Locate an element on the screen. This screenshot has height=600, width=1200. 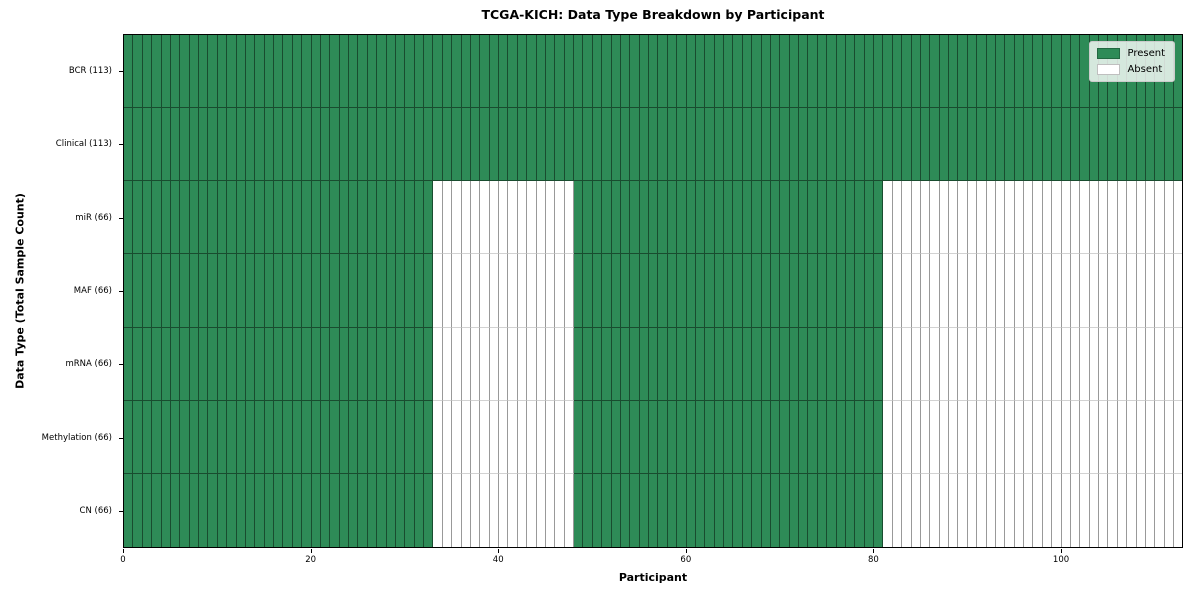
y-tick-mark is located at coordinates (121, 71).